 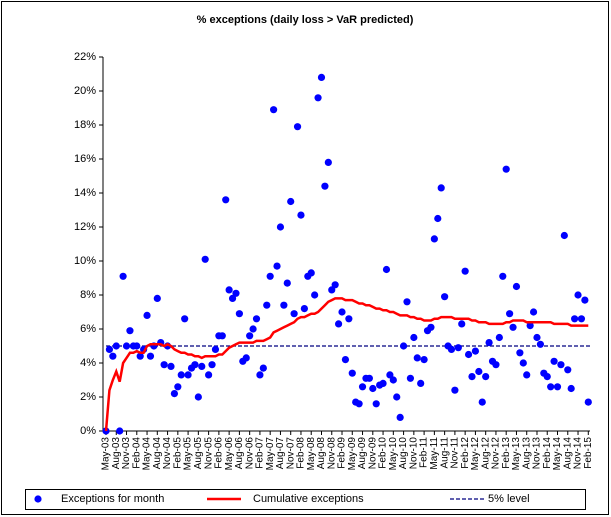 What do you see at coordinates (85, 159) in the screenshot?
I see `y-tick-label: 16%` at bounding box center [85, 159].